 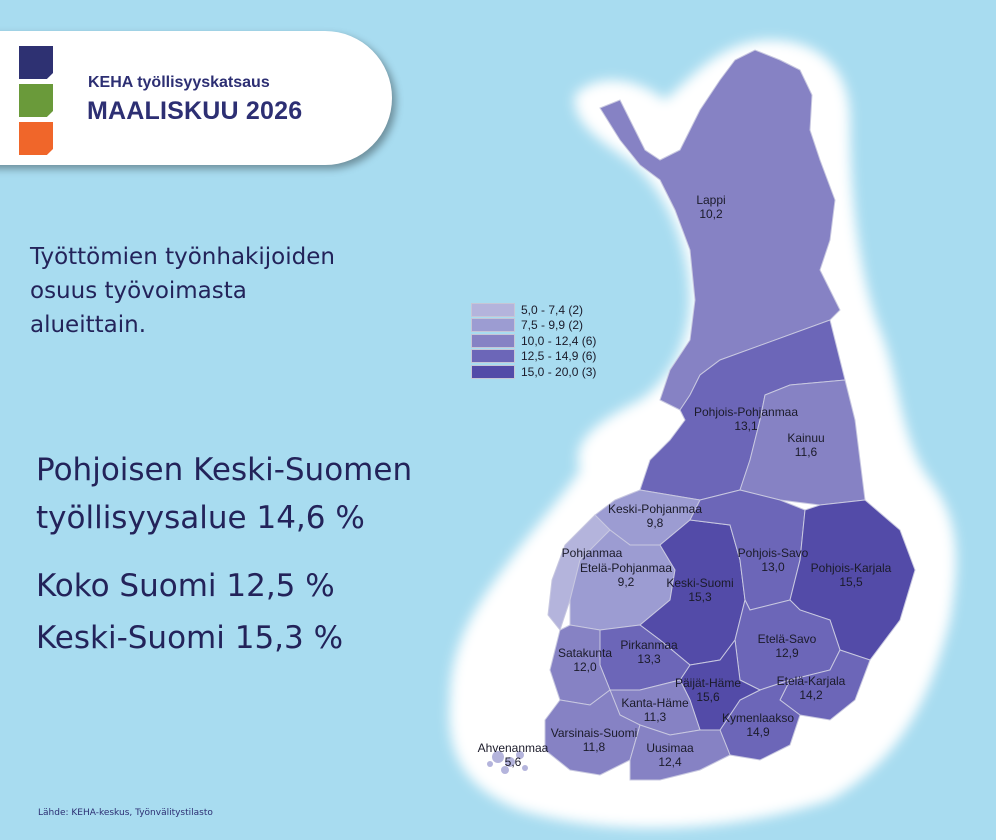 I want to click on header-card, so click(x=196, y=98).